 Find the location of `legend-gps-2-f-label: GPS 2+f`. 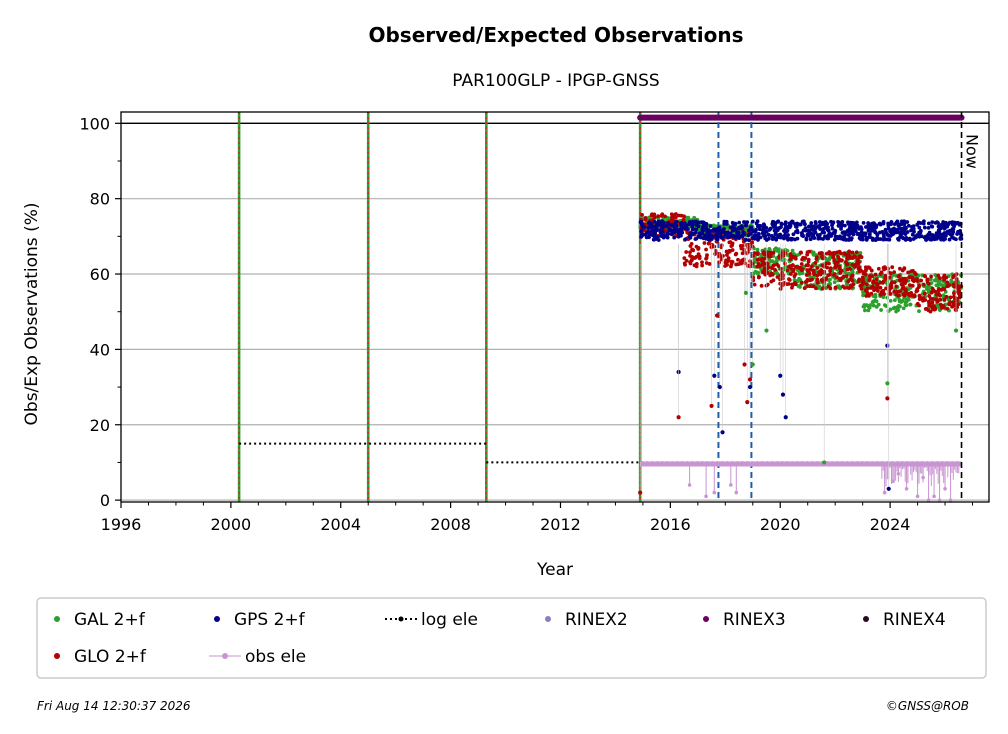

legend-gps-2-f-label: GPS 2+f is located at coordinates (270, 620).